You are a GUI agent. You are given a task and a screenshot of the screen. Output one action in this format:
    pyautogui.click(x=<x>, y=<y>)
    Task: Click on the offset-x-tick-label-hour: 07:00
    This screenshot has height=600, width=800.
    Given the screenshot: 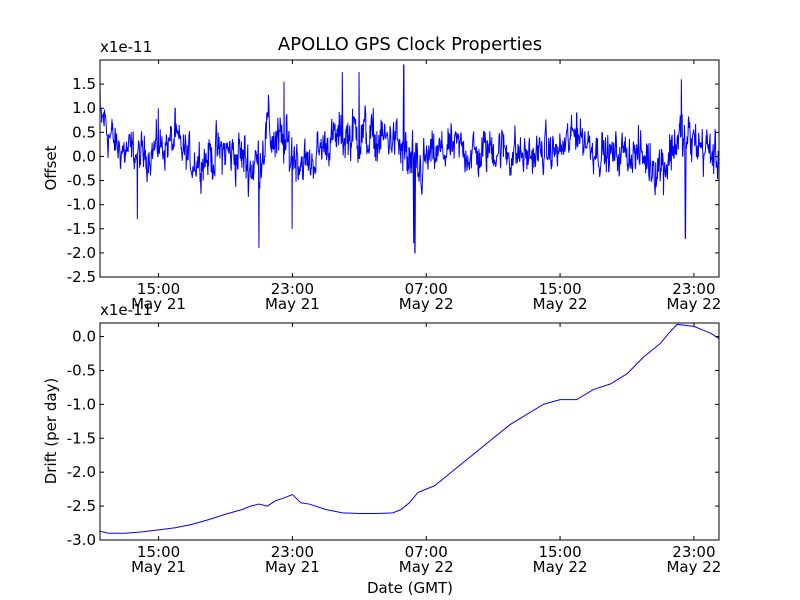 What is the action you would take?
    pyautogui.click(x=426, y=289)
    